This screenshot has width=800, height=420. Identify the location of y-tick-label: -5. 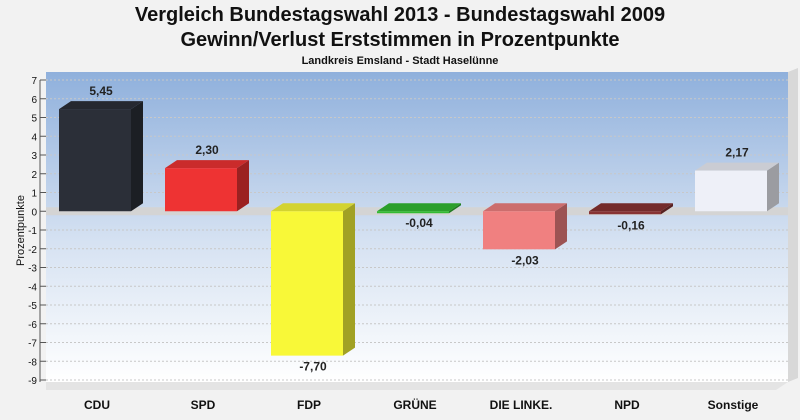
(32, 306).